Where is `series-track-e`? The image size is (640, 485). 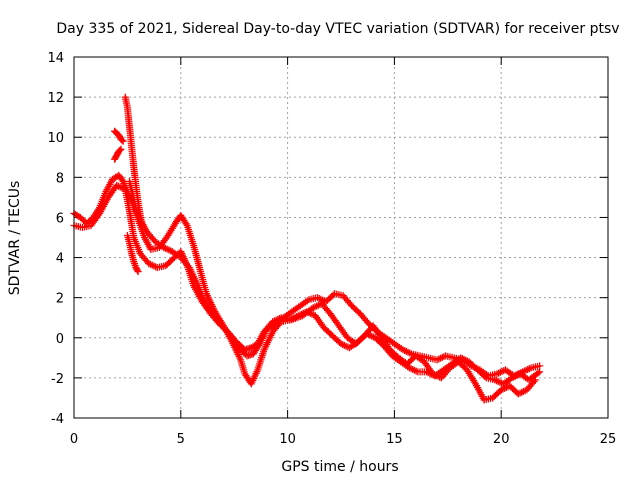
series-track-e is located at coordinates (119, 136).